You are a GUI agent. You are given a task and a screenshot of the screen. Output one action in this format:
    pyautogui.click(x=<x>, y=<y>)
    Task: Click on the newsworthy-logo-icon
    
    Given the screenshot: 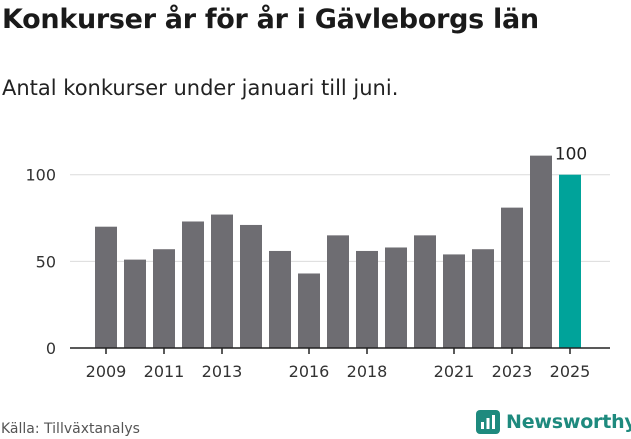 What is the action you would take?
    pyautogui.click(x=488, y=422)
    